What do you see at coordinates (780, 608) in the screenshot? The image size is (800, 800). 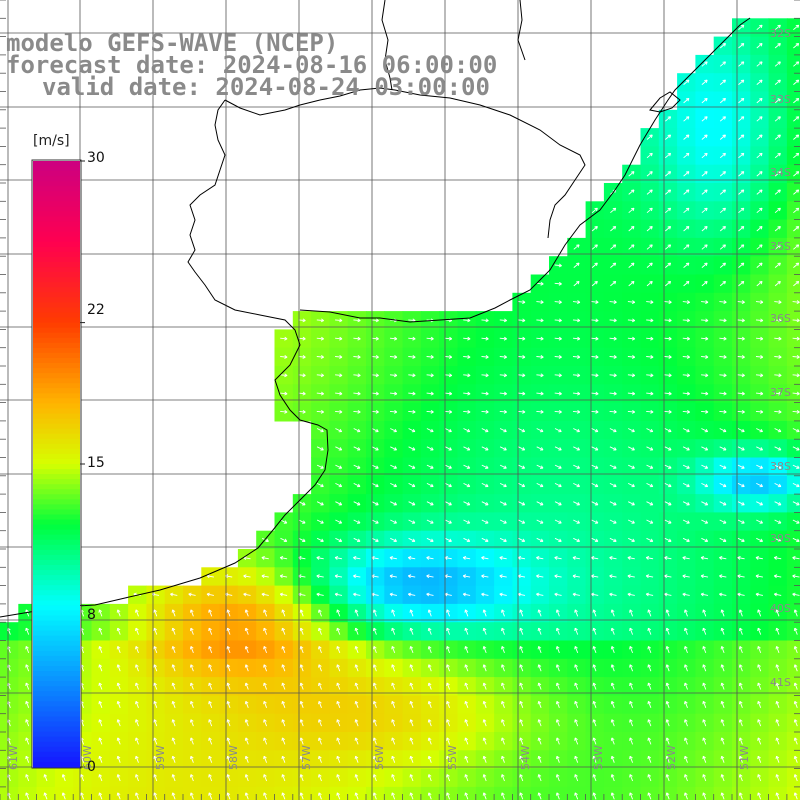 I see `latitude-label: 40S` at bounding box center [780, 608].